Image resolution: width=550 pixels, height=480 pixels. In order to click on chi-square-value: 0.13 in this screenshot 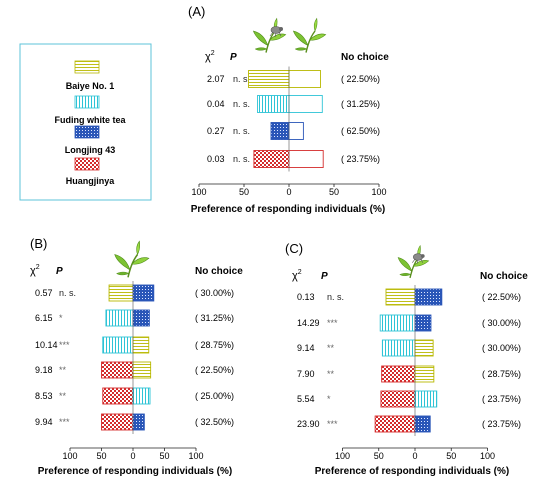, I will do `click(306, 297)`.